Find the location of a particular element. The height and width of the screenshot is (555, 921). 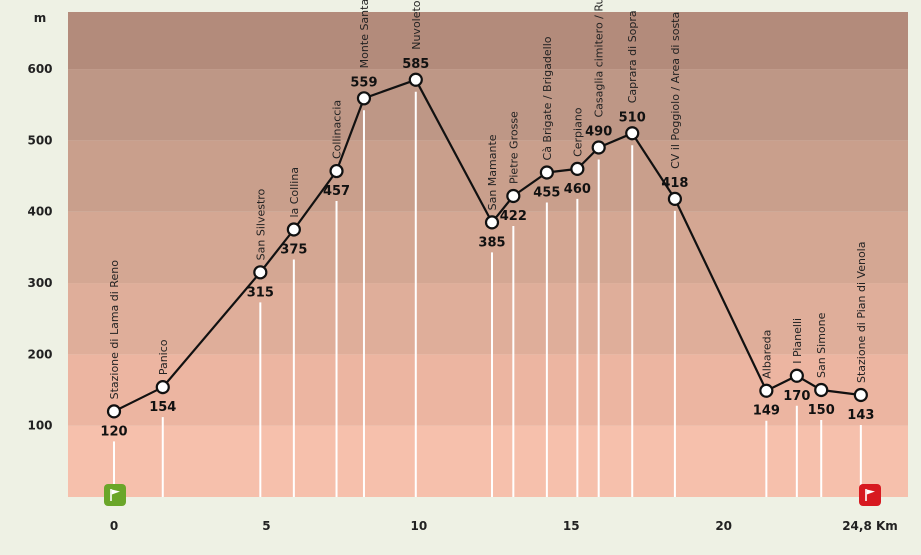

x-tick-label: 0 is located at coordinates (114, 526).